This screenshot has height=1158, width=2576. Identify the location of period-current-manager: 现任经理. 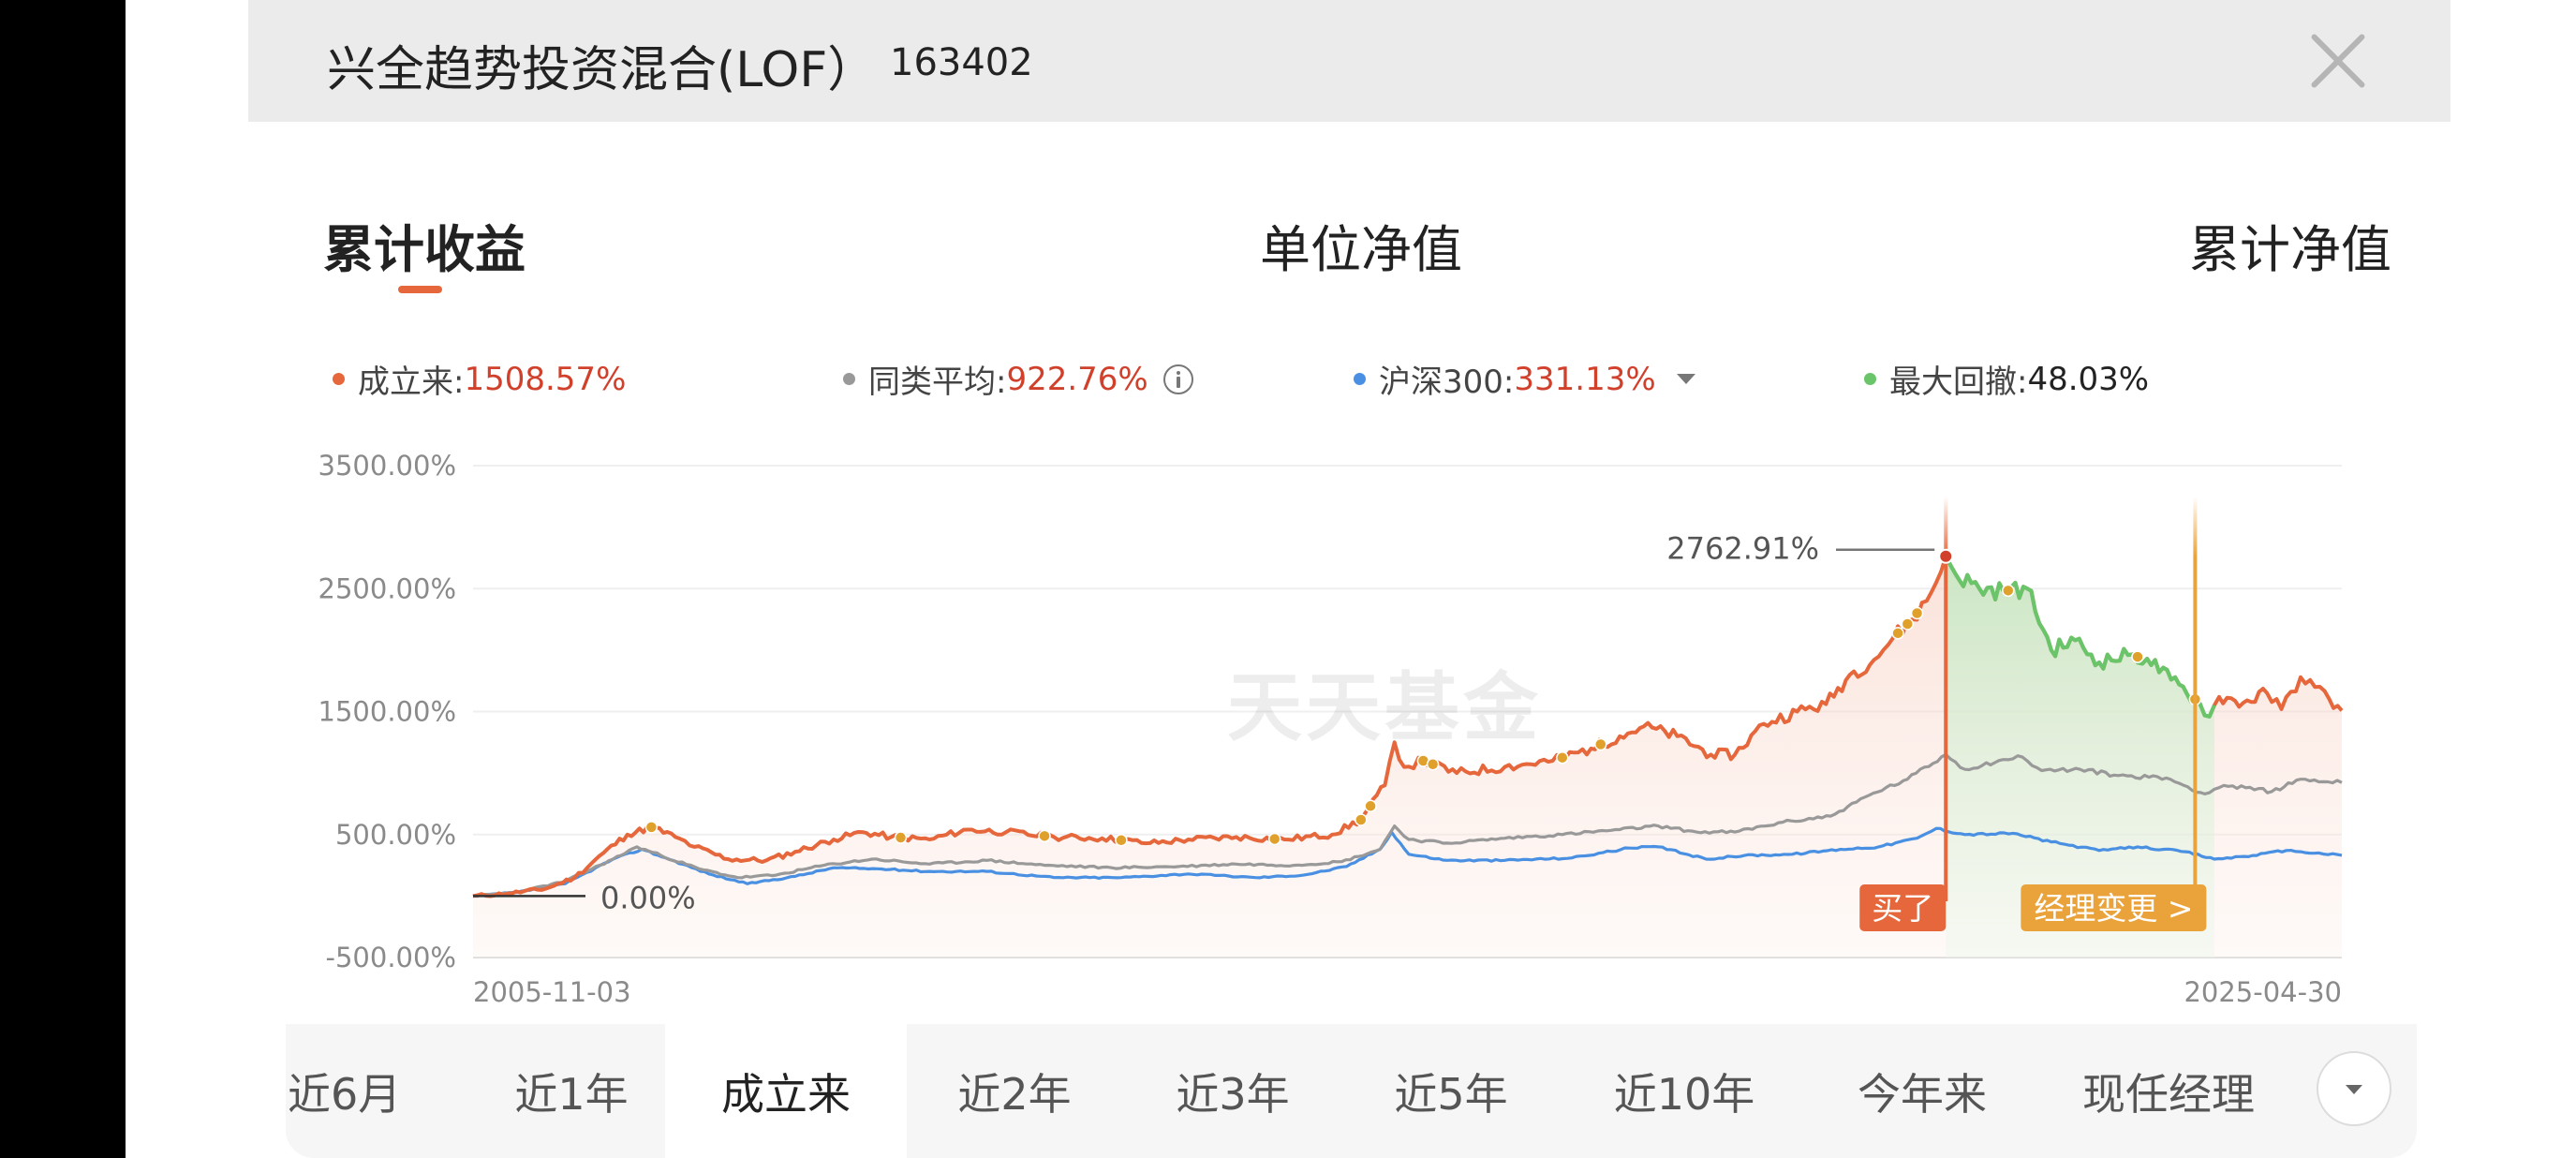
(2169, 1094).